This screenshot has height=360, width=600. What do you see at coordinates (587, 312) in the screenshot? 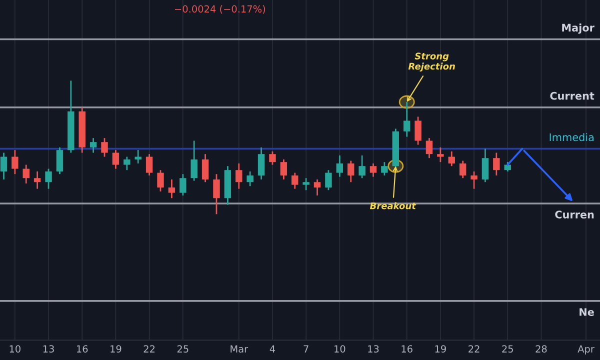
I see `ref-line-label: Ne` at bounding box center [587, 312].